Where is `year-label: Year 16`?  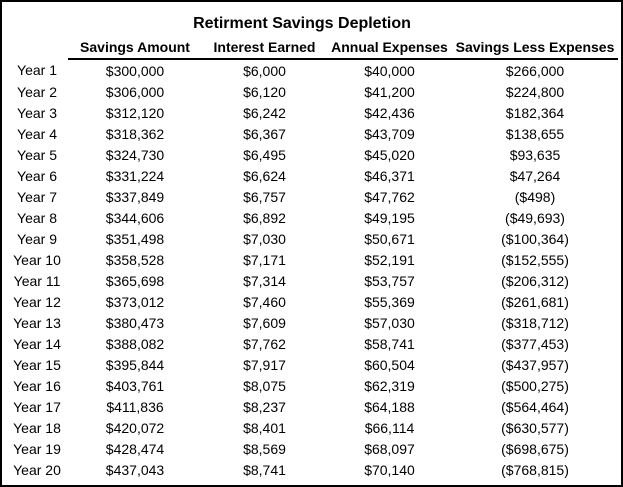
year-label: Year 16 is located at coordinates (37, 385).